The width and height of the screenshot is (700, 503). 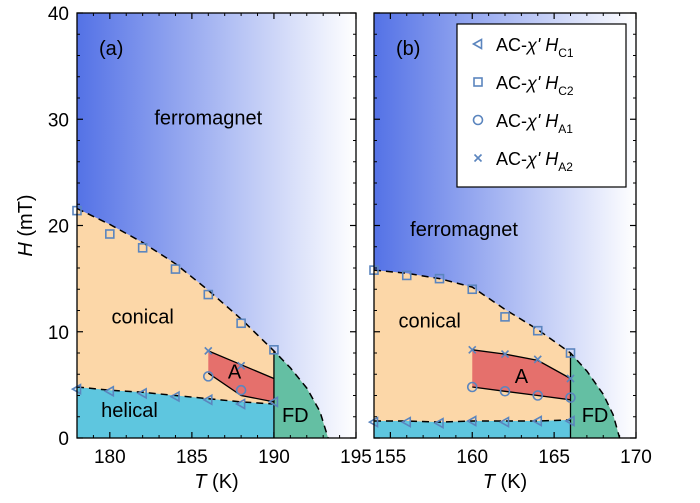 What do you see at coordinates (58, 227) in the screenshot?
I see `y-tick-label: 20` at bounding box center [58, 227].